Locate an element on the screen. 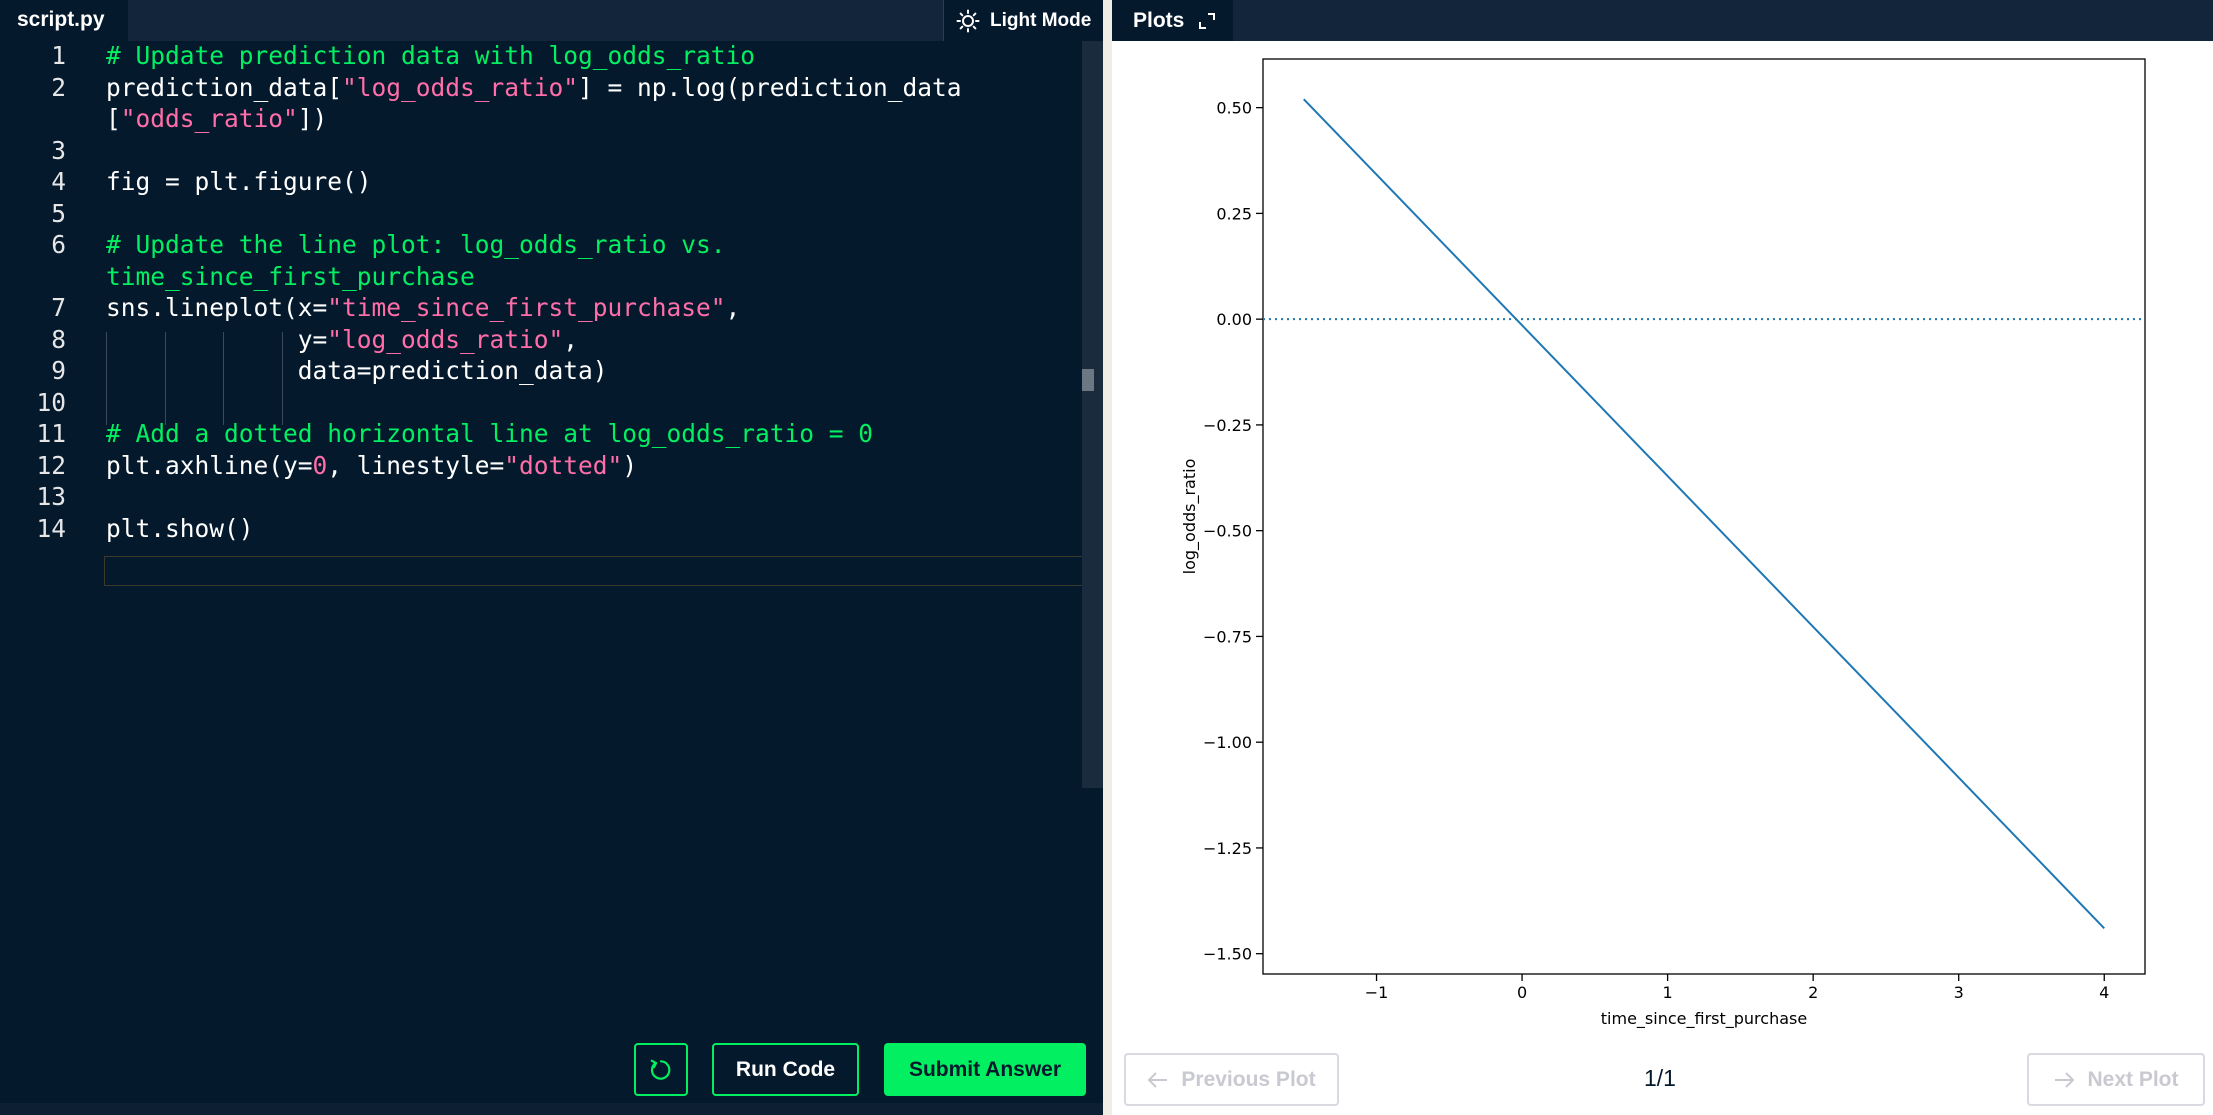  run-code-button: Run Code is located at coordinates (785, 1069).